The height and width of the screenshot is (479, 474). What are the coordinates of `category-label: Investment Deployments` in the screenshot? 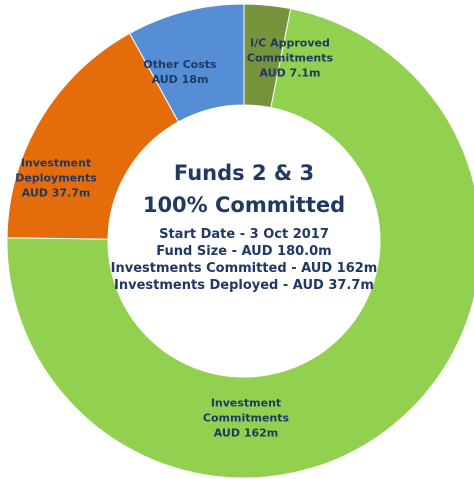 It's located at (56, 170).